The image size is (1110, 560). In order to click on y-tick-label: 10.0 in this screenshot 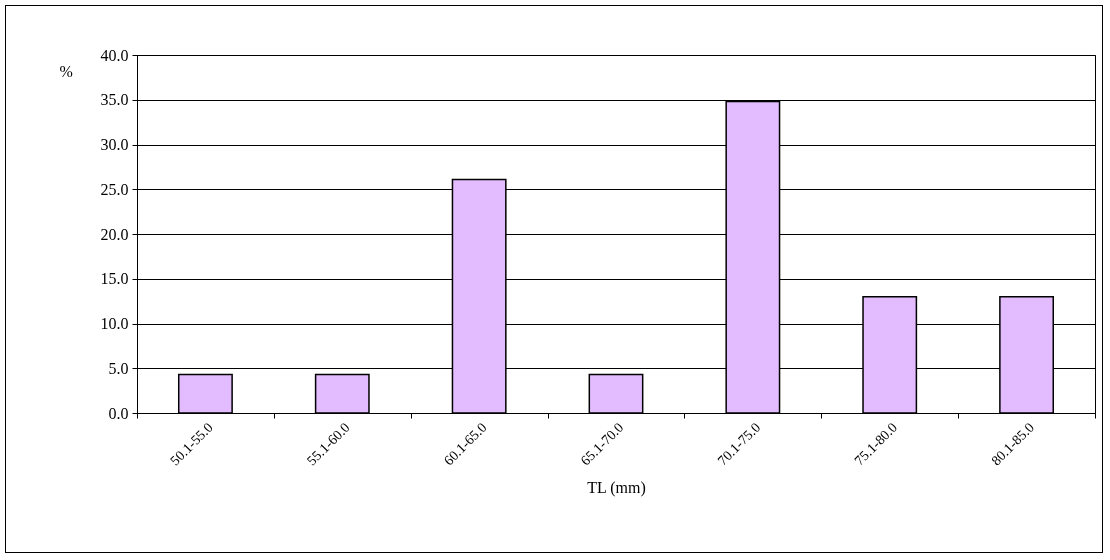, I will do `click(114, 323)`.